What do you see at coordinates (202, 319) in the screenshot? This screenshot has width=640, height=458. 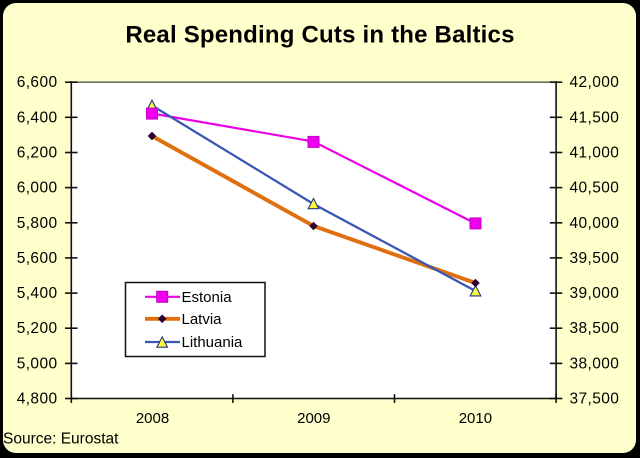 I see `svg-text: Latvia` at bounding box center [202, 319].